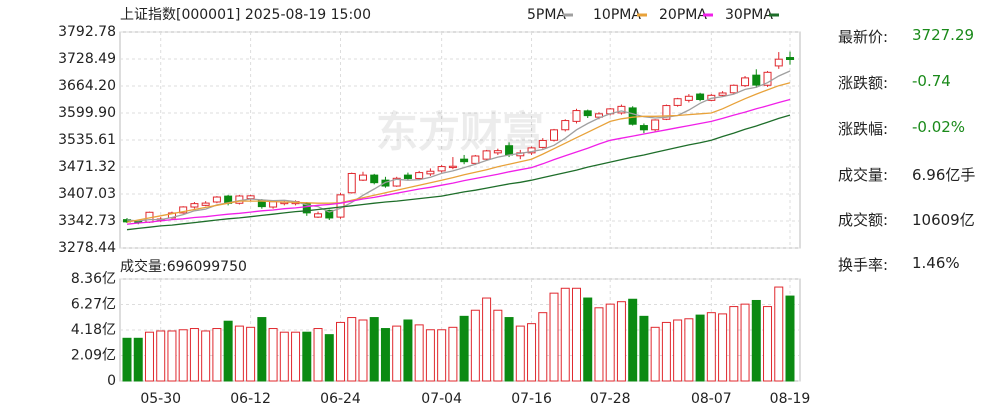 This screenshot has height=413, width=995. Describe the element at coordinates (93, 330) in the screenshot. I see `y-tick-label: 4.18亿` at that location.